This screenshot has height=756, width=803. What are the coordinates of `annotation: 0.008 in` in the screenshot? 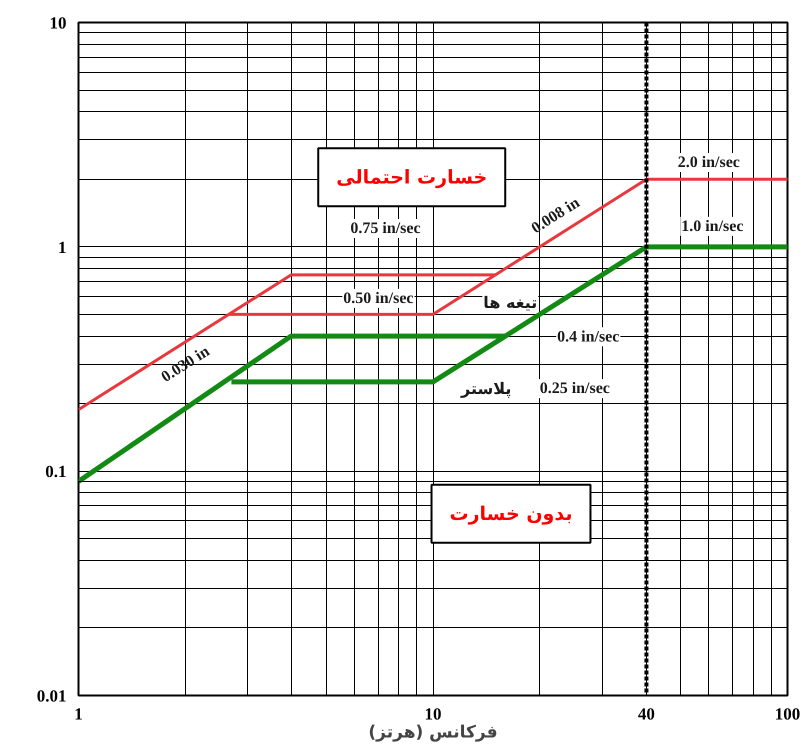 It's located at (555, 216).